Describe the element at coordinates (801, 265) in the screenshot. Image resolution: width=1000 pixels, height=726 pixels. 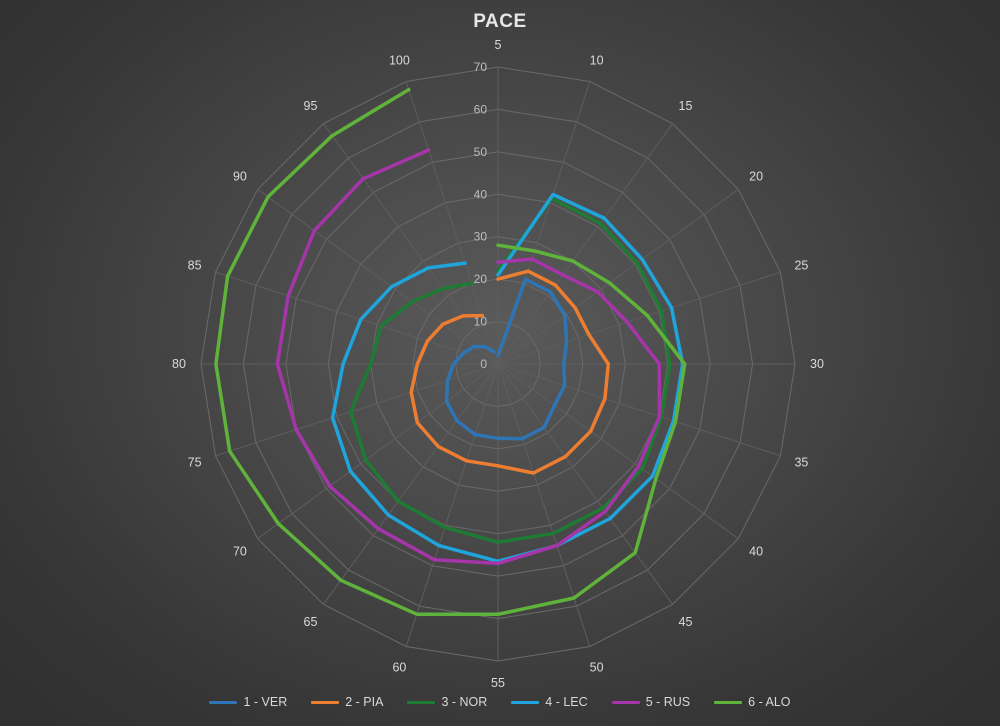
I see `category-label: 25` at that location.